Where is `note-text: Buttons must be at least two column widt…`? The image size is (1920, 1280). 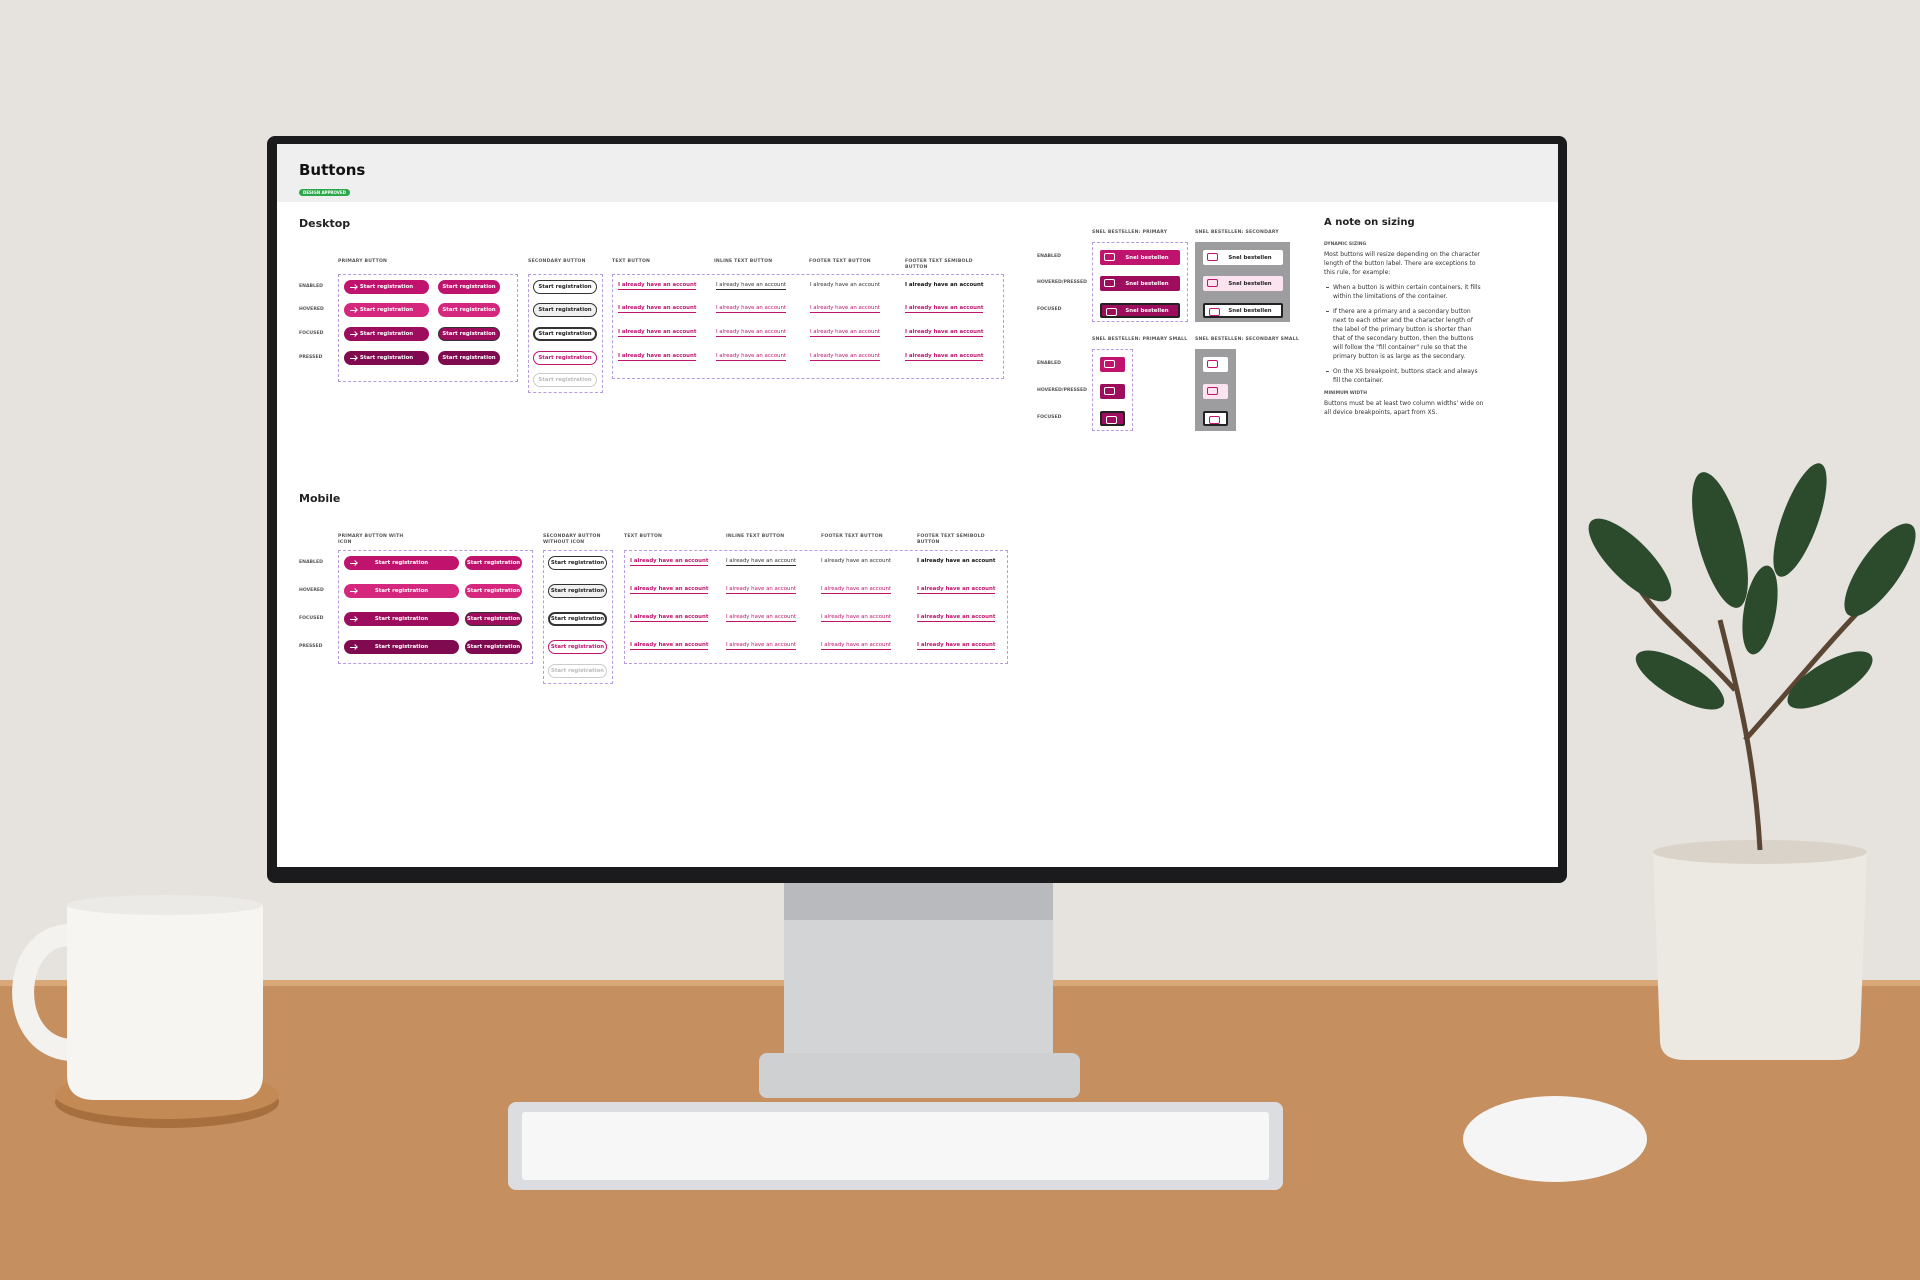
note-text: Buttons must be at least two column widt… is located at coordinates (1404, 408).